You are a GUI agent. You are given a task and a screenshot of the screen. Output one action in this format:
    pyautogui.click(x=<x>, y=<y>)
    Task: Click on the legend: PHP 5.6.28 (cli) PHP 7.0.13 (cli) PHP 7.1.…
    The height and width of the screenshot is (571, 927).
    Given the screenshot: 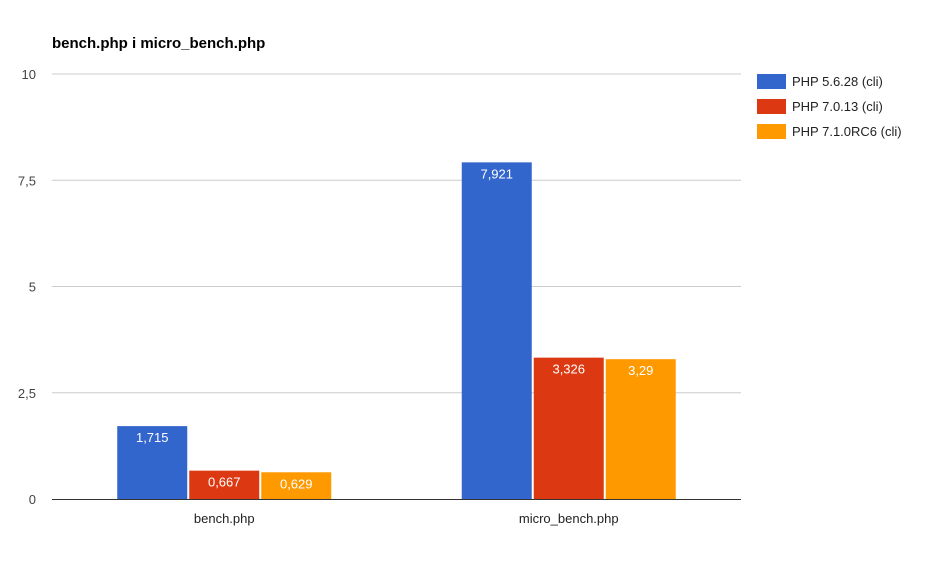 What is the action you would take?
    pyautogui.click(x=829, y=106)
    